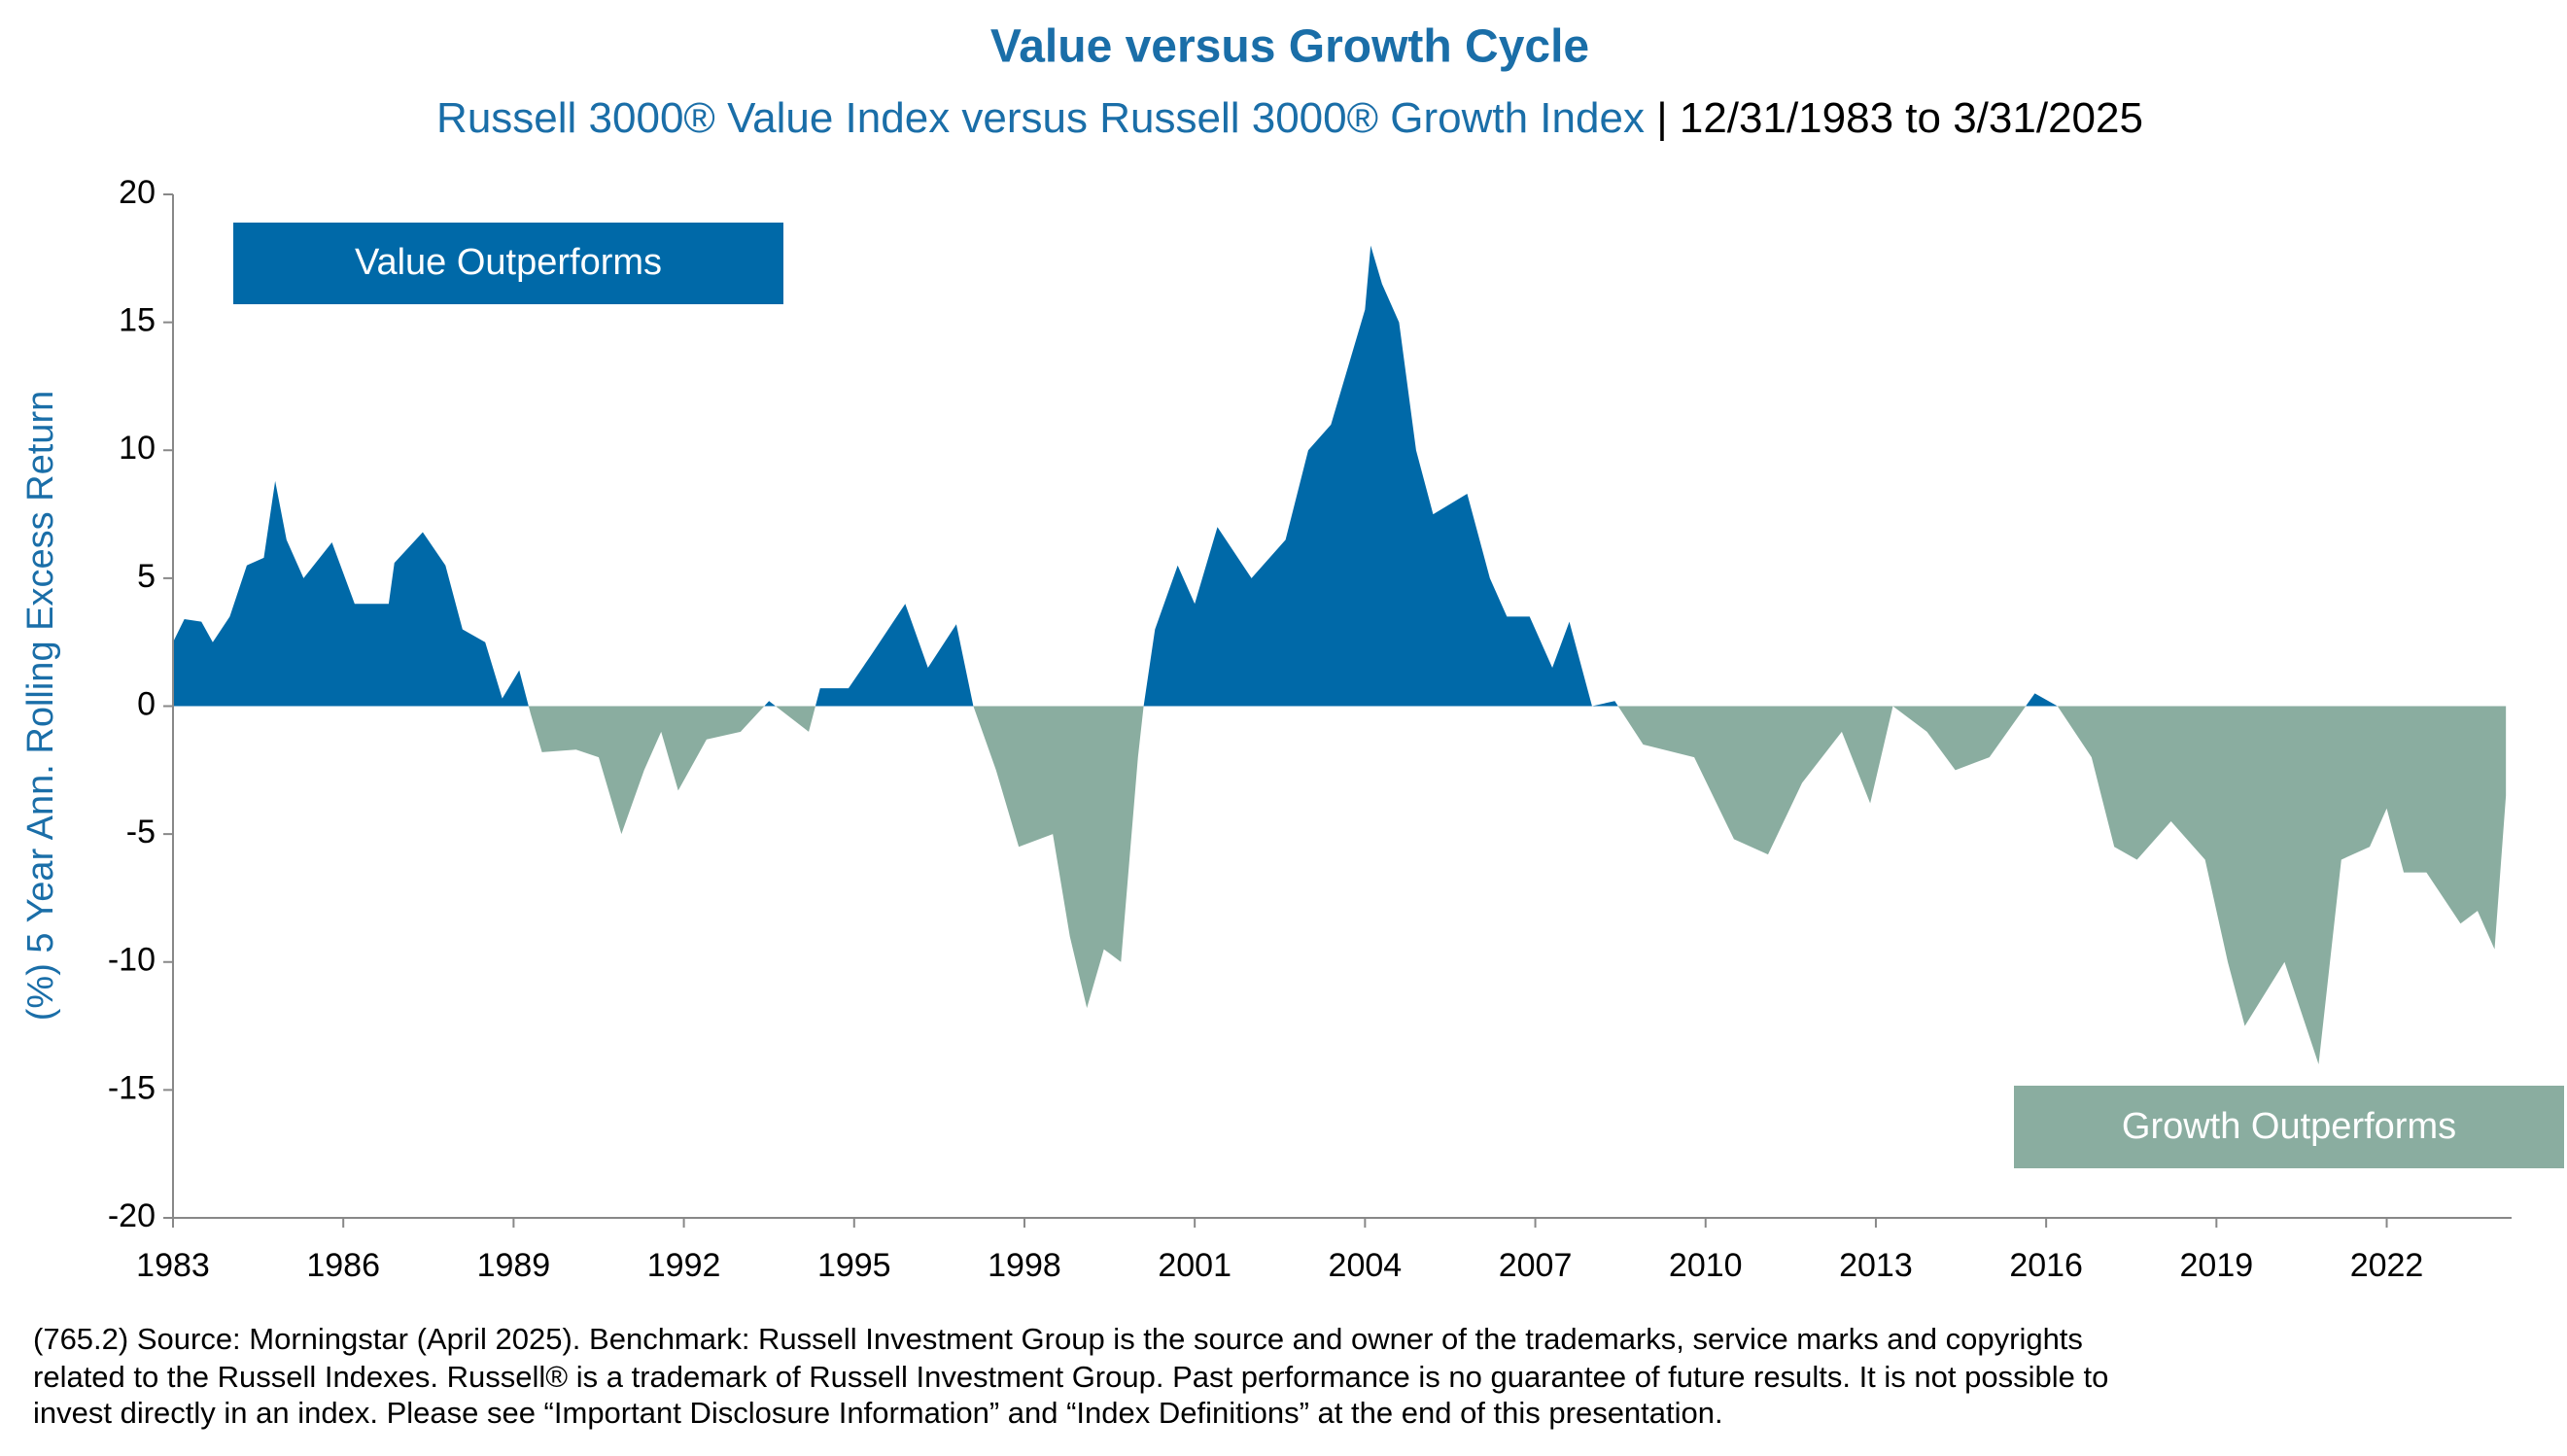  I want to click on x-tick-label: 2010, so click(1706, 1265).